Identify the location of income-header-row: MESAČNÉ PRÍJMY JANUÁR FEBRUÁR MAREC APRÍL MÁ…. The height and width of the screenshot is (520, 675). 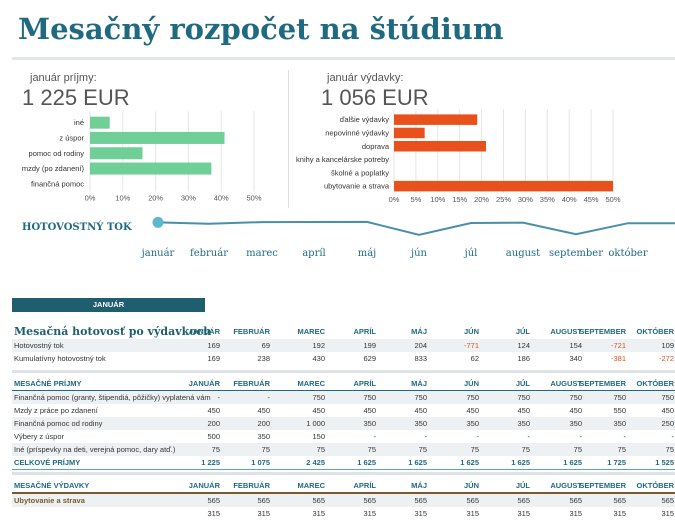
(343, 384).